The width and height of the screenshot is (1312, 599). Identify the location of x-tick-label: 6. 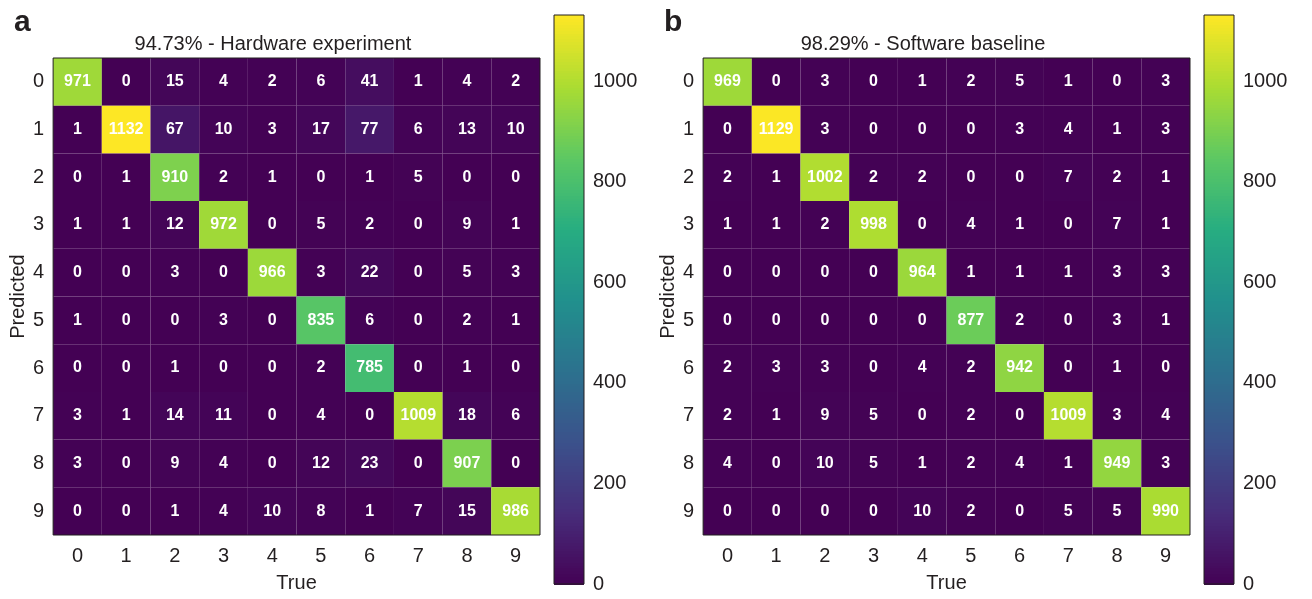
(370, 554).